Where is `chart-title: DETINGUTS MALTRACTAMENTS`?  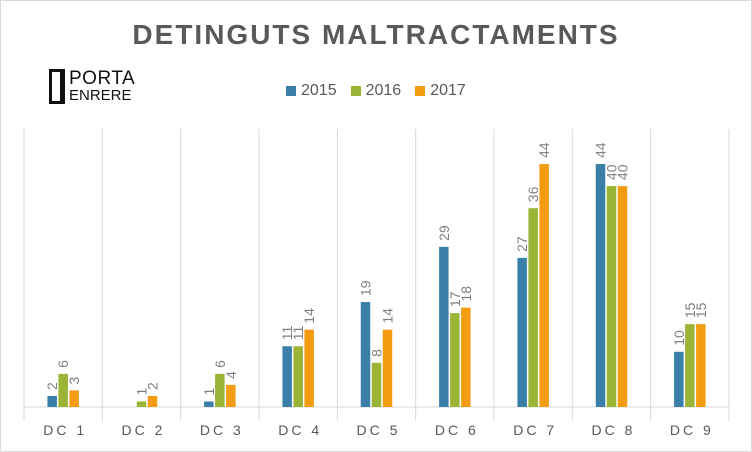 chart-title: DETINGUTS MALTRACTAMENTS is located at coordinates (376, 34).